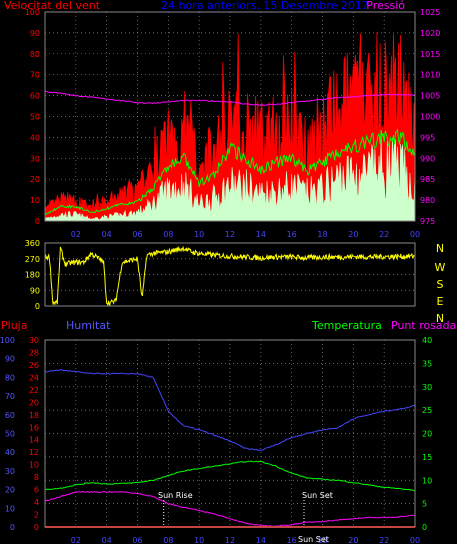 The image size is (457, 544). I want to click on direction-y-tick-label: 270, so click(32, 259).